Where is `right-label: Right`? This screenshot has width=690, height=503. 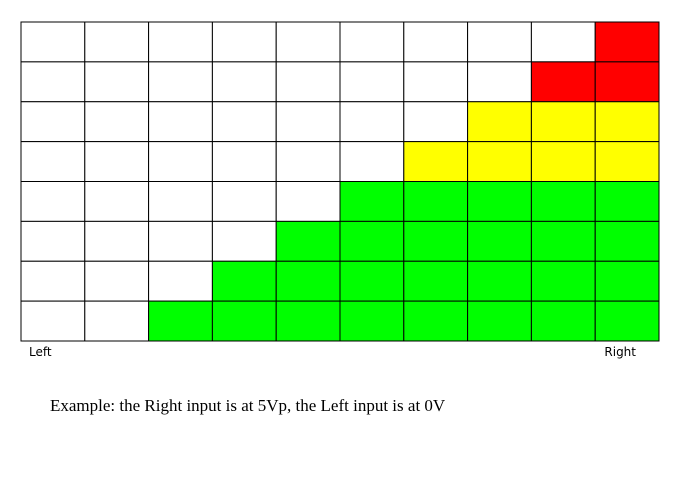
right-label: Right is located at coordinates (620, 352).